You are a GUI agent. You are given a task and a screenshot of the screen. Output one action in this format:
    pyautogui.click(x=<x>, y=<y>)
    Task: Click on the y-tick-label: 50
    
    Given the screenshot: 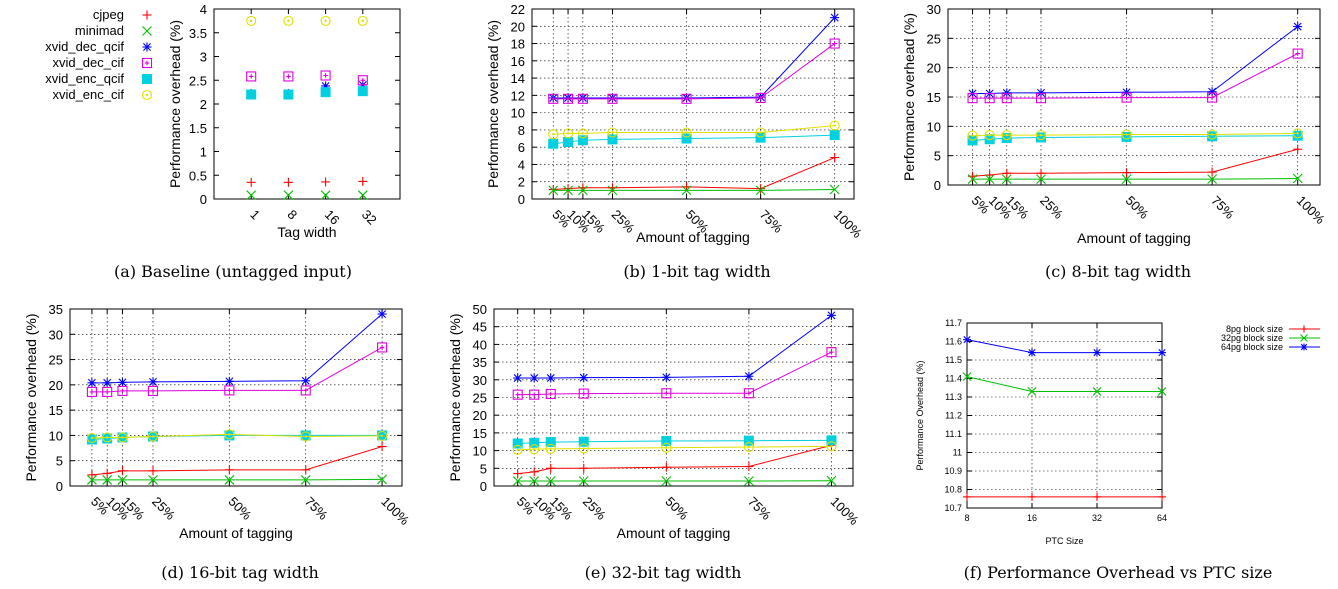 What is the action you would take?
    pyautogui.click(x=480, y=309)
    